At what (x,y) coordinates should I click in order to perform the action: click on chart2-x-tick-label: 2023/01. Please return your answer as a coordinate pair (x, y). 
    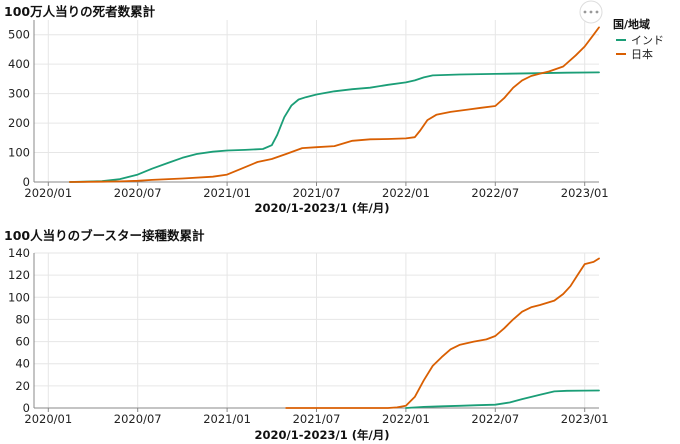
    Looking at the image, I should click on (585, 419).